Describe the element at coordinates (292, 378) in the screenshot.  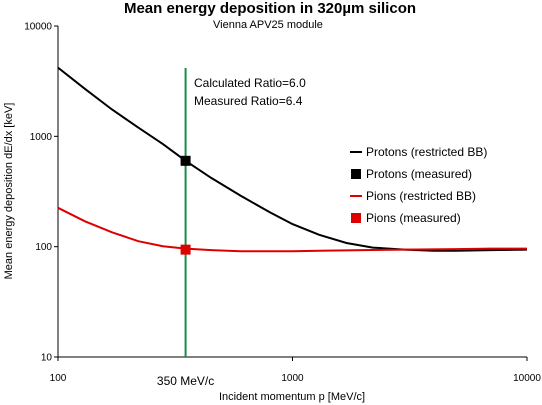
I see `x-tick-label: 1000` at that location.